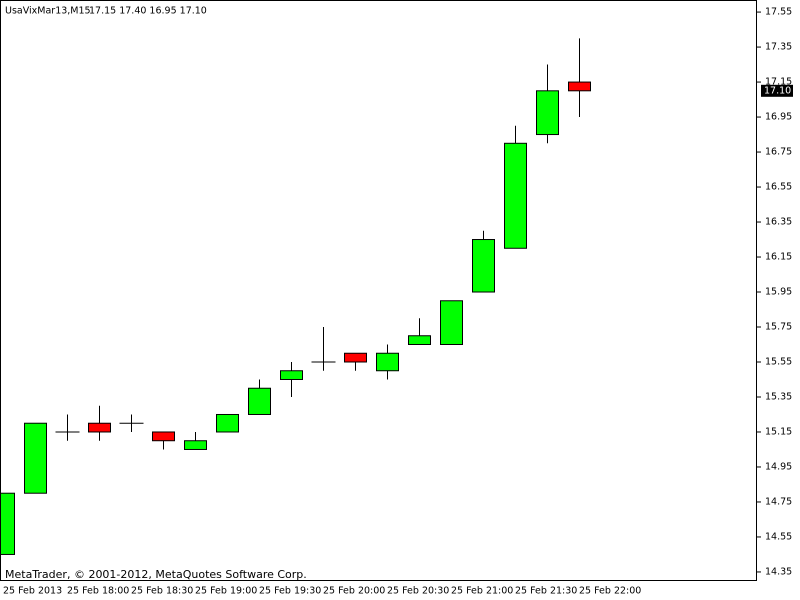  What do you see at coordinates (290, 591) in the screenshot?
I see `x-tick-label: 25 Feb 19:30` at bounding box center [290, 591].